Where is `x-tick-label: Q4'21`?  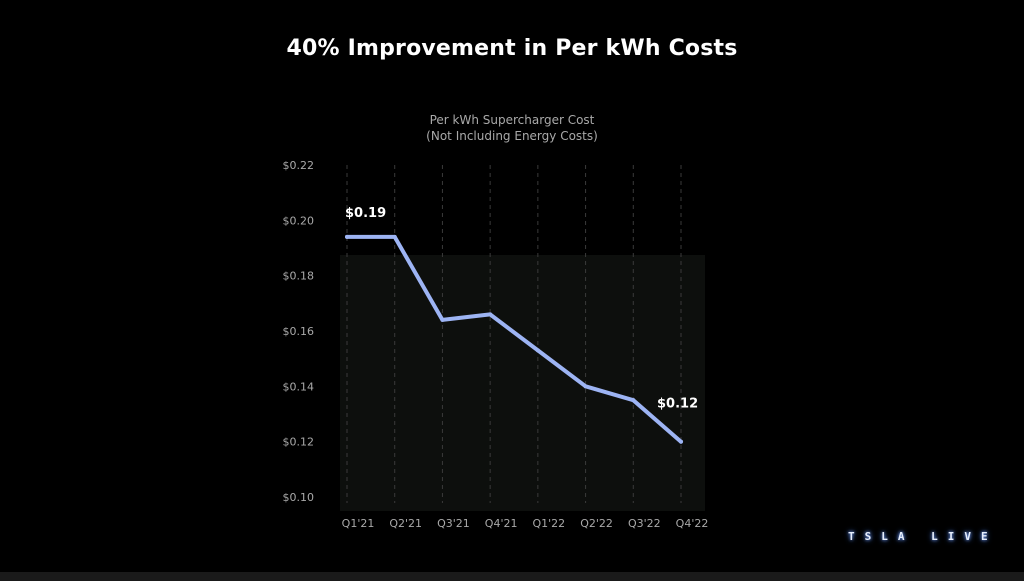
x-tick-label: Q4'21 is located at coordinates (501, 523).